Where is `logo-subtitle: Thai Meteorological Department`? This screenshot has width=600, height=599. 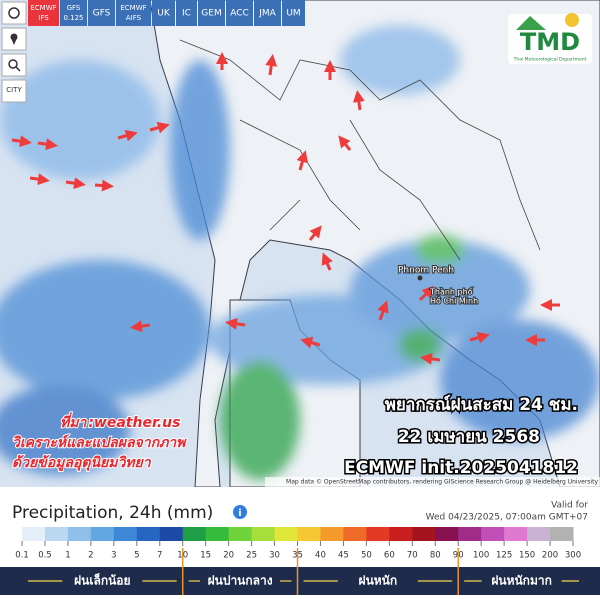 logo-subtitle: Thai Meteorological Department is located at coordinates (550, 60).